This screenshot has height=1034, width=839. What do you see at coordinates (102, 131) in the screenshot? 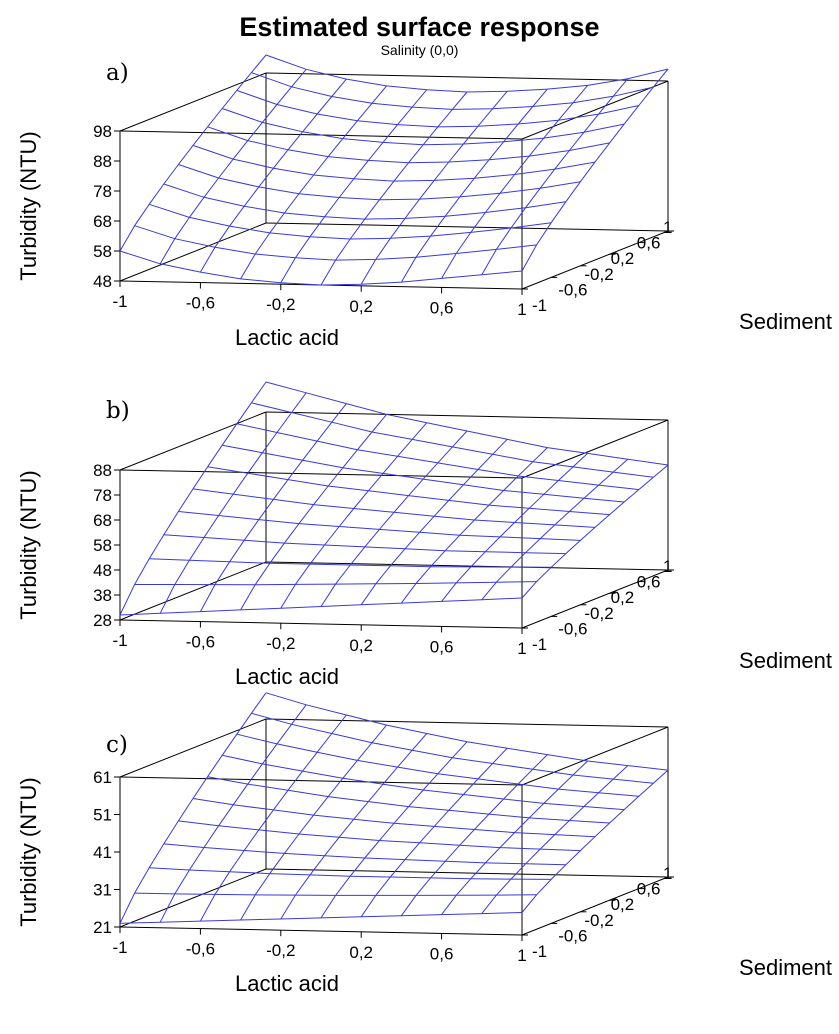
I see `z-tick-label: 98` at bounding box center [102, 131].